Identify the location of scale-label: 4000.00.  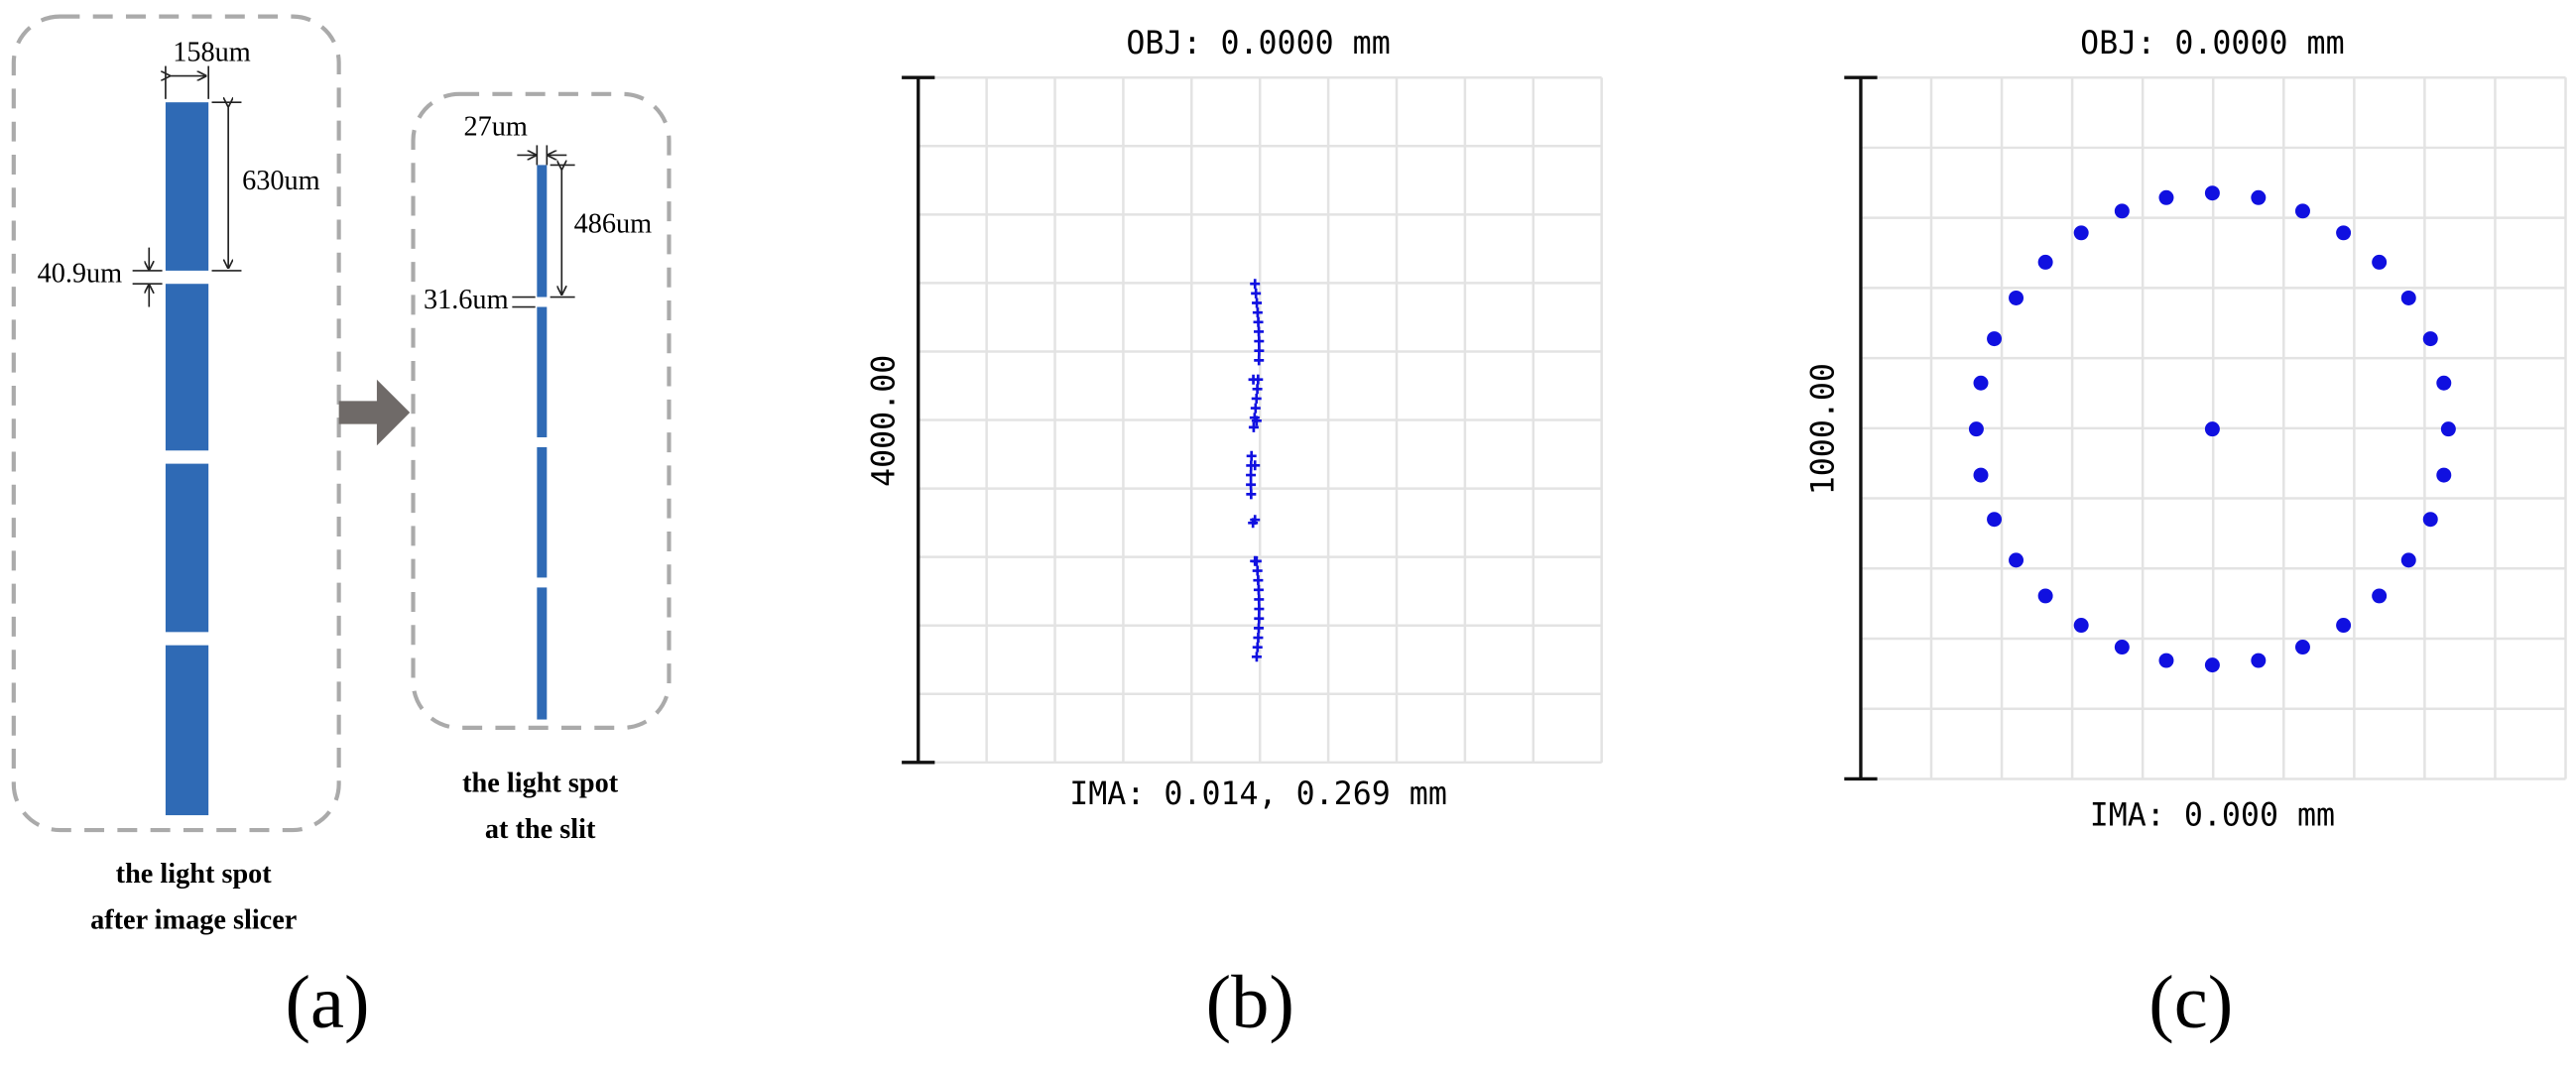
(884, 421).